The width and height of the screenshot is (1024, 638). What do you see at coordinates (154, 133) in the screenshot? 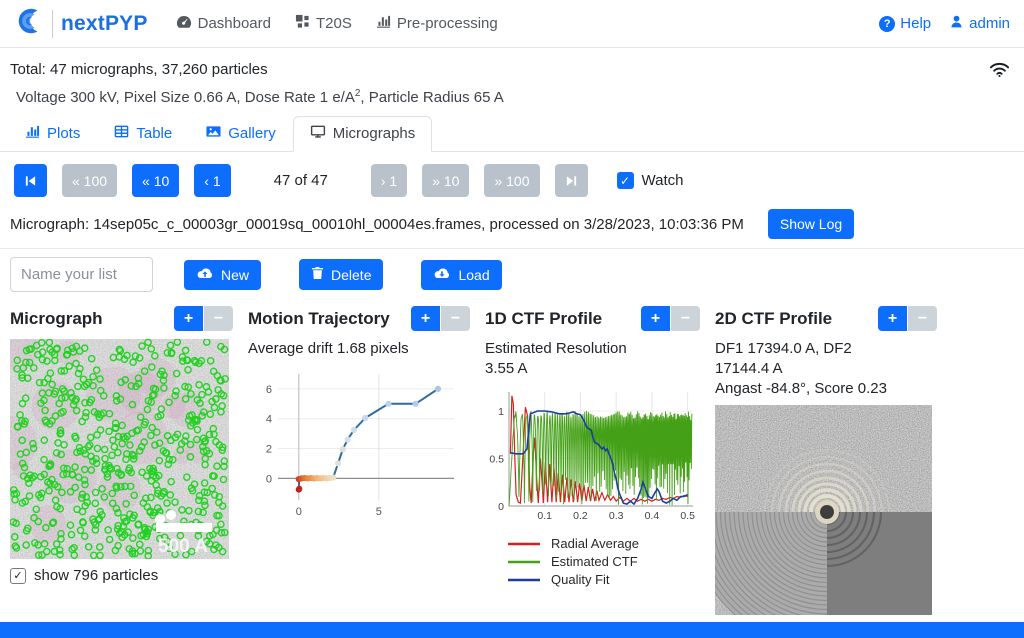
I see `tab-table-label: Table` at bounding box center [154, 133].